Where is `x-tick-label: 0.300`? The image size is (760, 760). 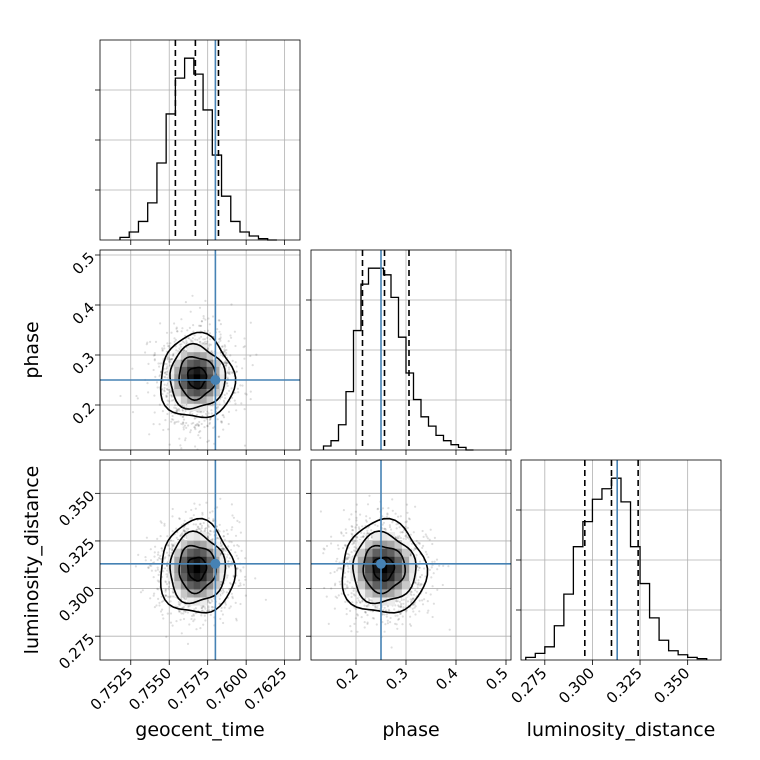
x-tick-label: 0.300 is located at coordinates (576, 685).